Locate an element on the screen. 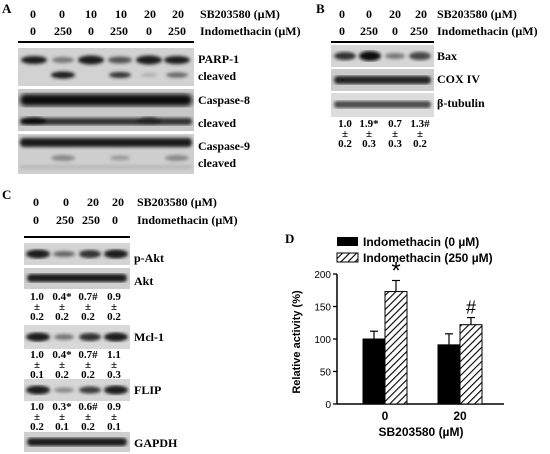 Image resolution: width=550 pixels, height=454 pixels. legend-label-1: Indomethacin (250 µM) is located at coordinates (428, 258).